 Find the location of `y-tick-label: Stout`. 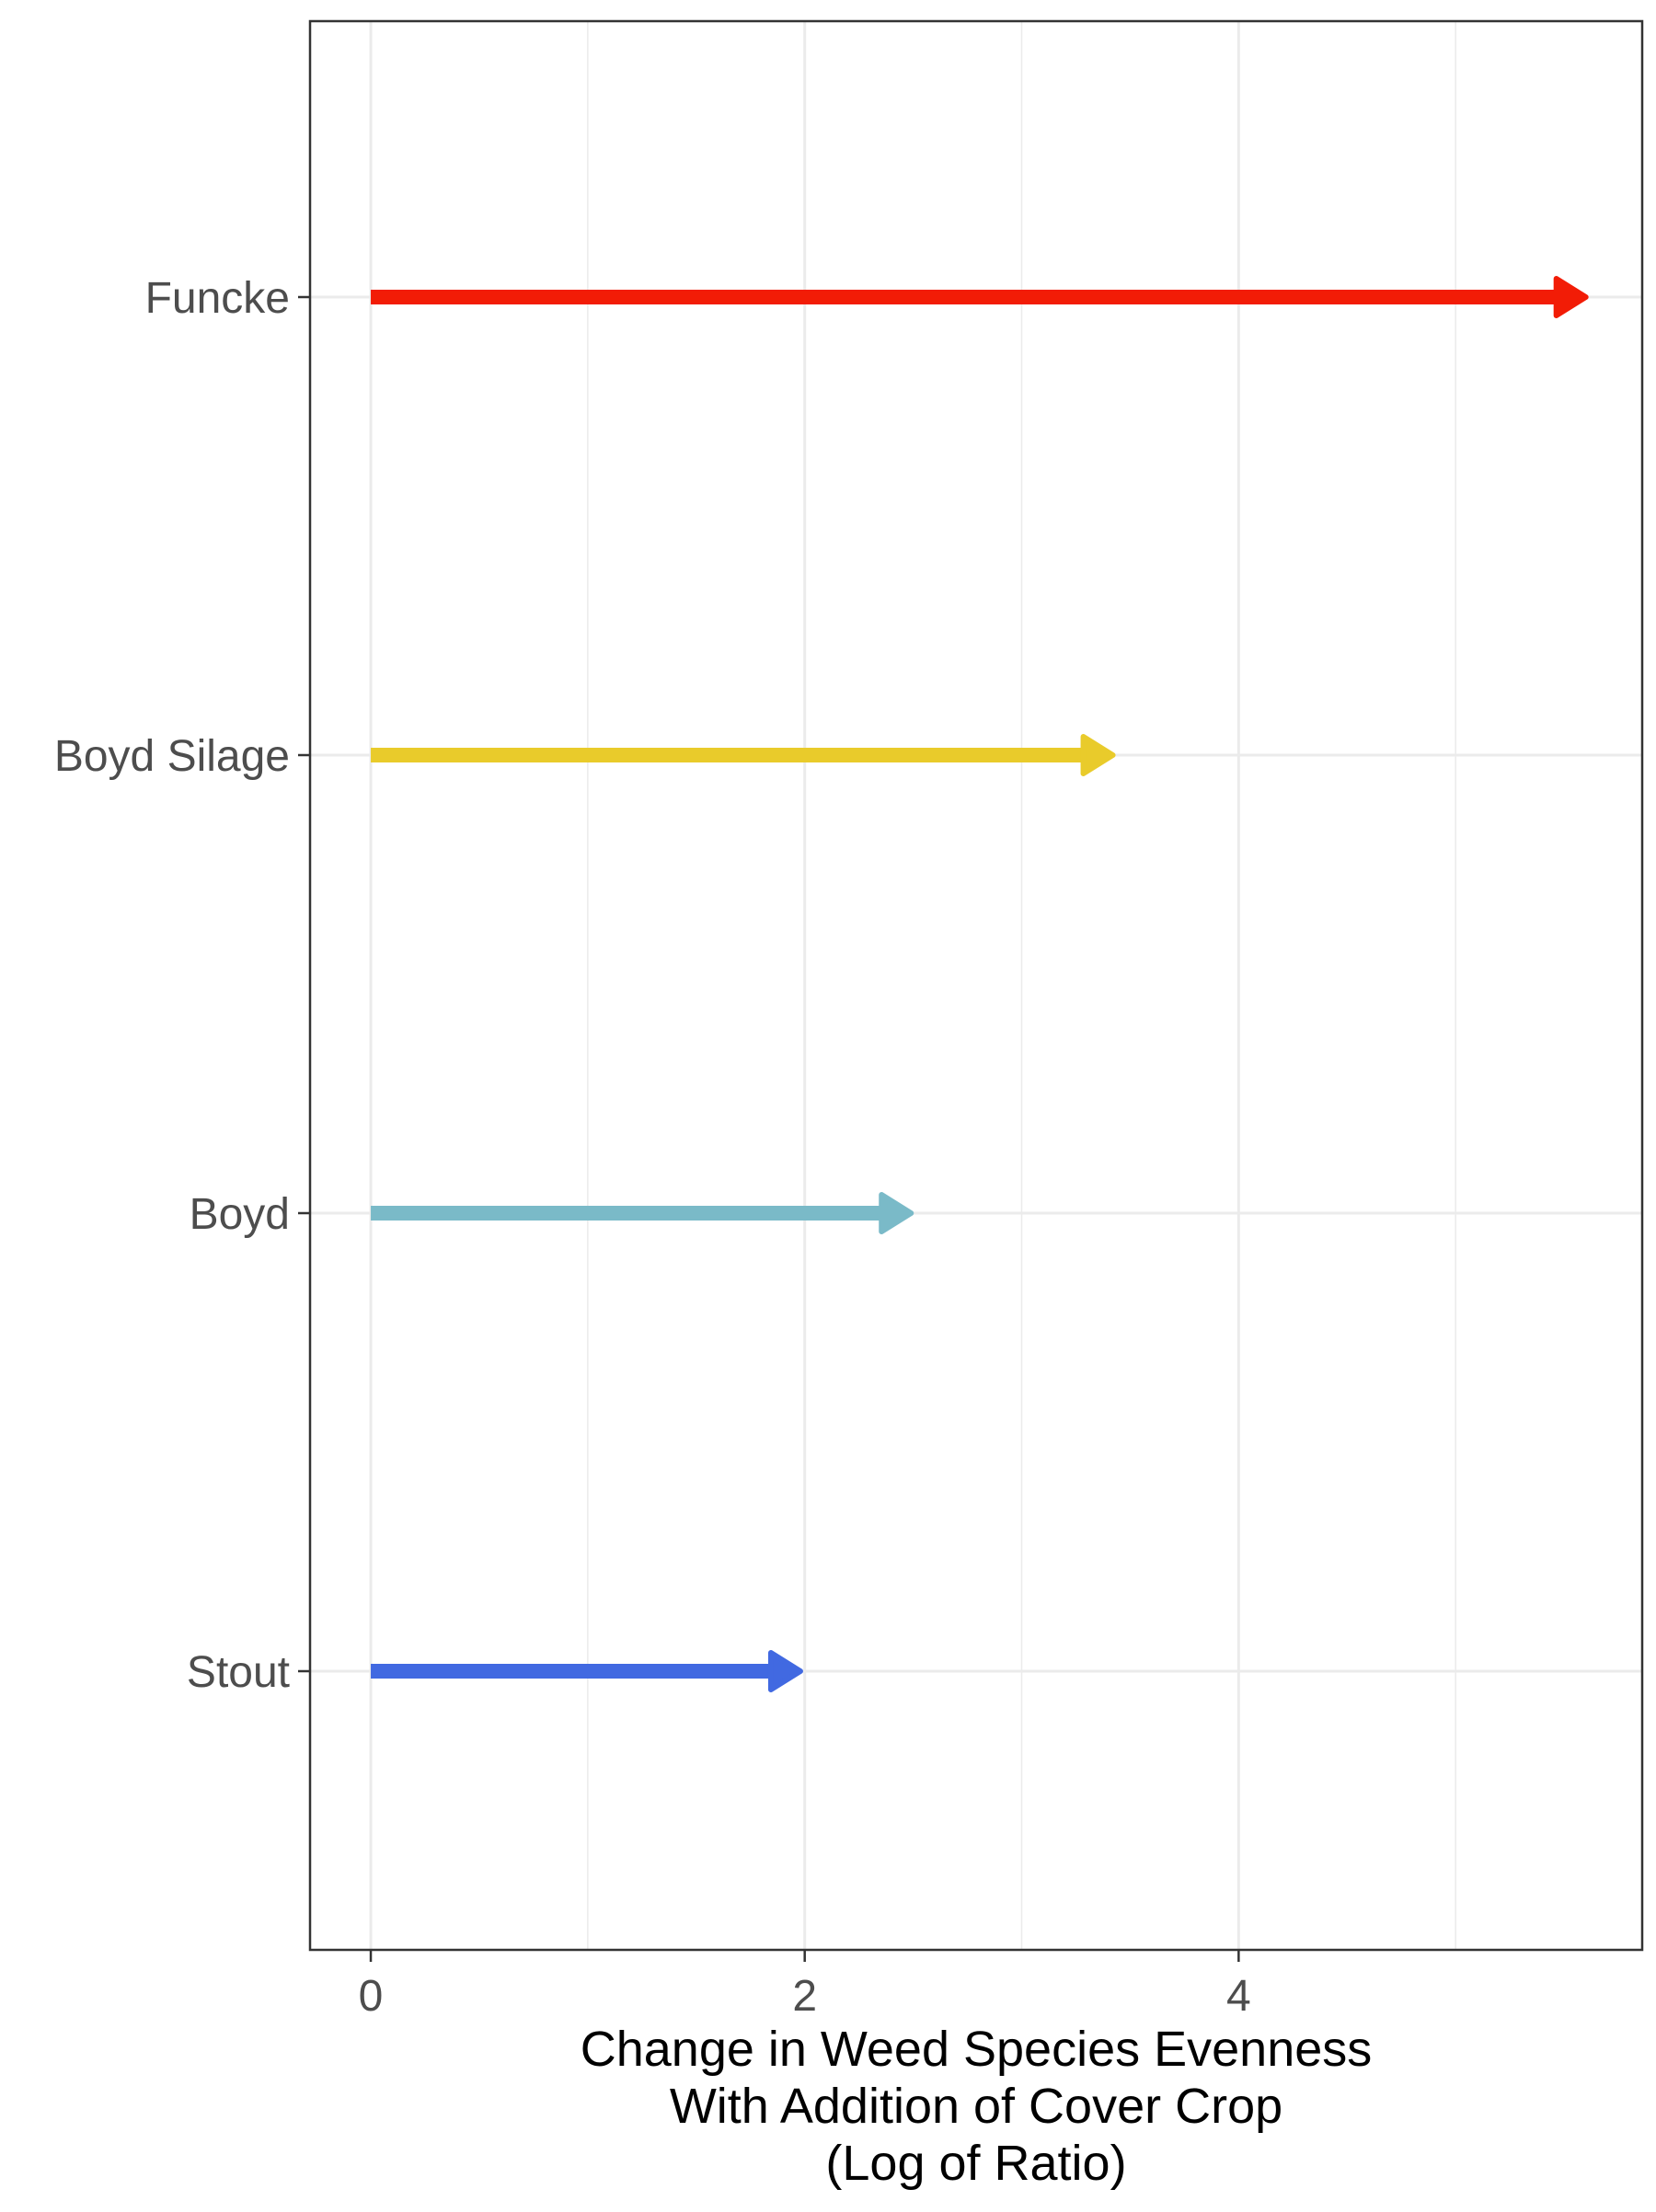

y-tick-label: Stout is located at coordinates (238, 1673).